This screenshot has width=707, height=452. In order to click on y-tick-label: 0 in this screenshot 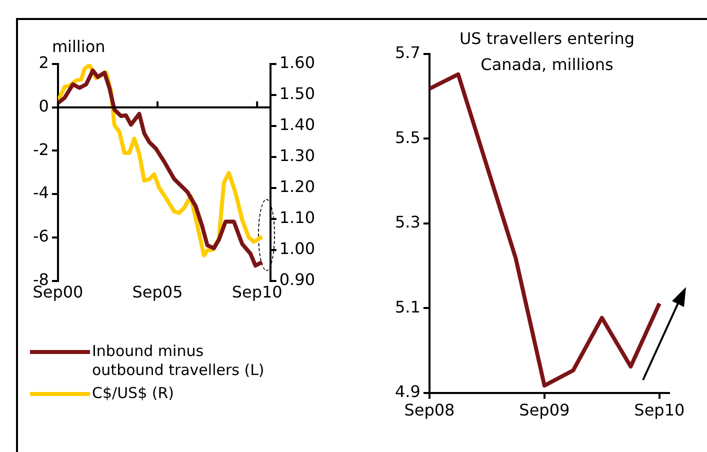, I will do `click(43, 106)`.